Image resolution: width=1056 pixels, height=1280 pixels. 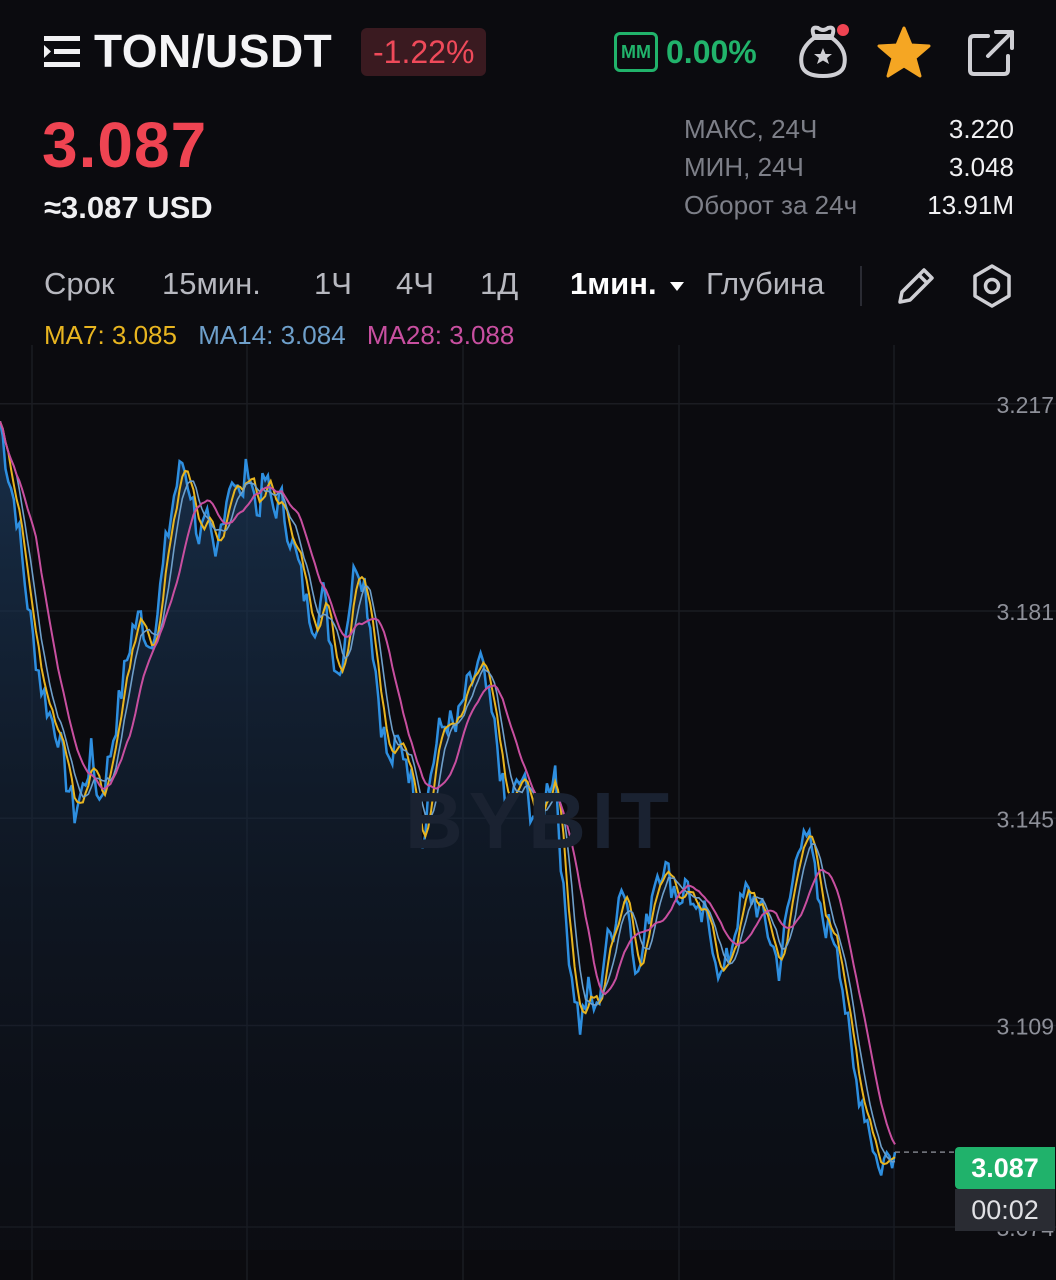 I want to click on margin-mode-group: MM 0.00%, so click(x=685, y=52).